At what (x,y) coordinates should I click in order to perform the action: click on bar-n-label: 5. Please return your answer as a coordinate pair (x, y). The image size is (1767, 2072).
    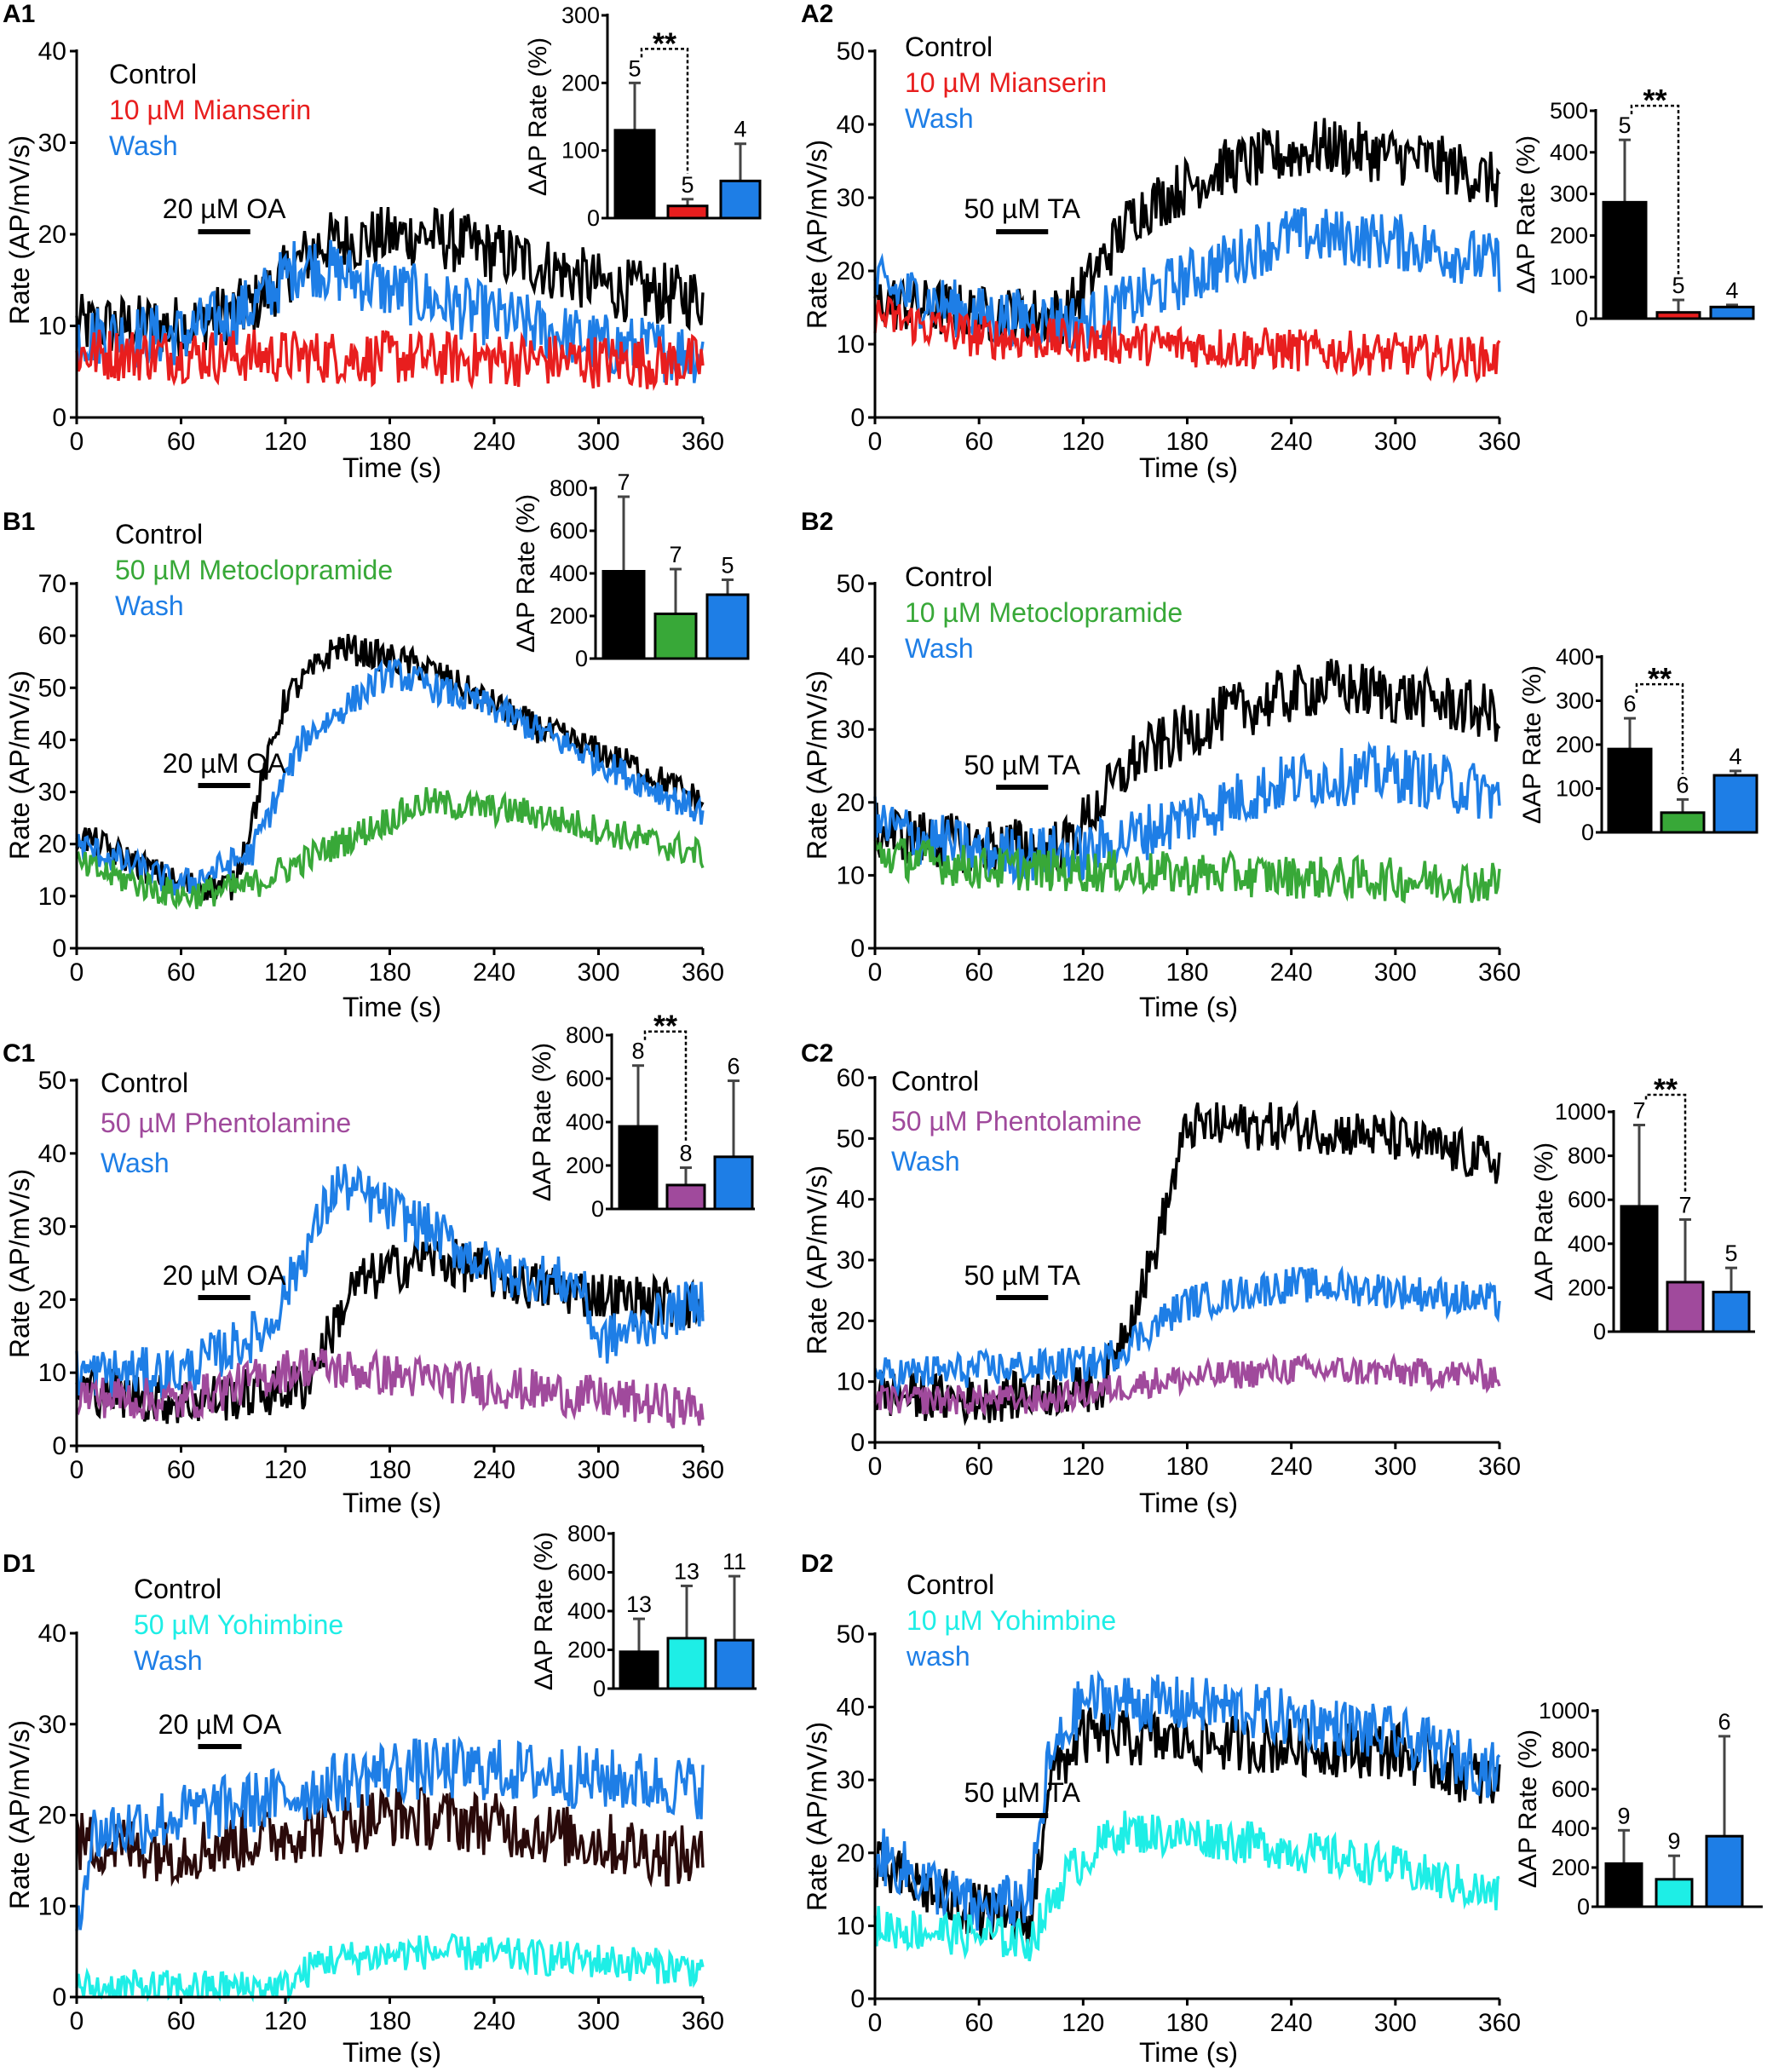
    Looking at the image, I should click on (687, 185).